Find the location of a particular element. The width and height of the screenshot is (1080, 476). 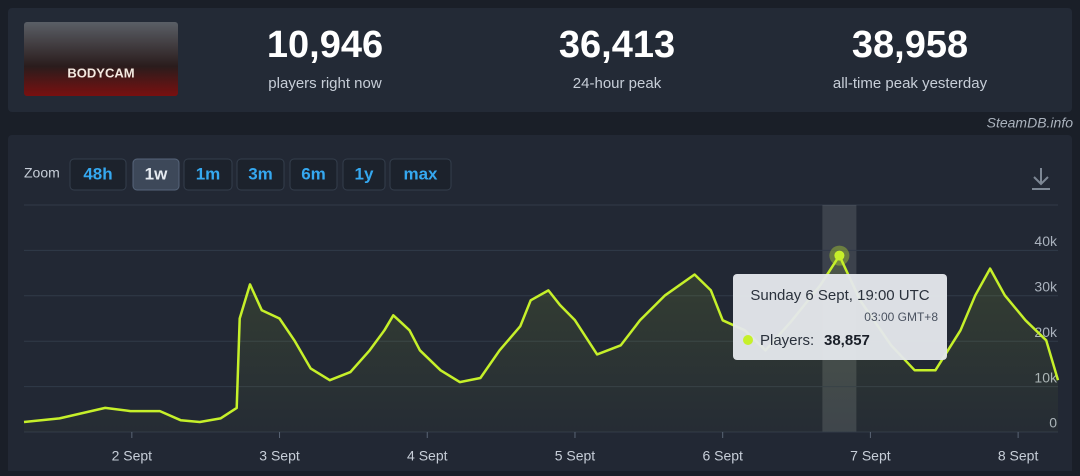

tooltip is located at coordinates (840, 317).